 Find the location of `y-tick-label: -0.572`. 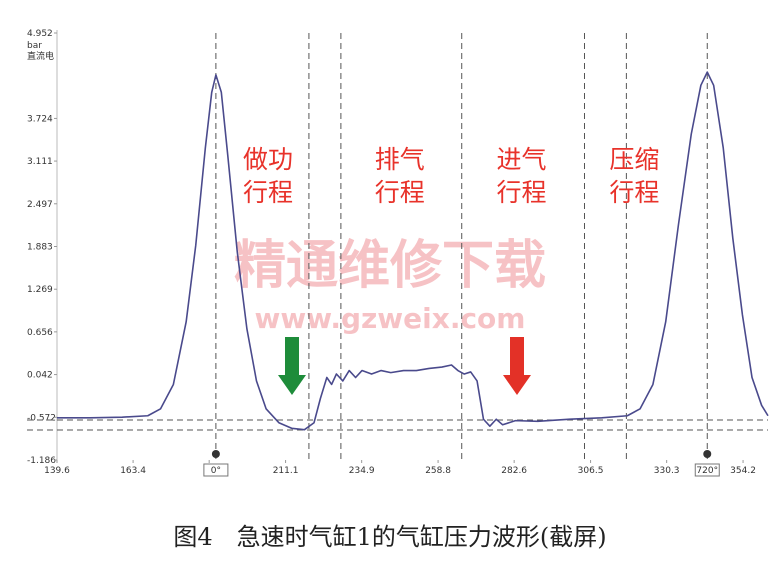

y-tick-label: -0.572 is located at coordinates (41, 418).